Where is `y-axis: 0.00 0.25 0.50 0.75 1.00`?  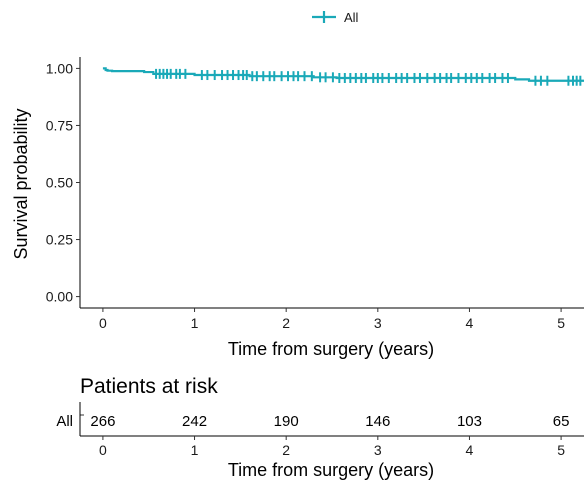
y-axis: 0.00 0.25 0.50 0.75 1.00 is located at coordinates (63, 182).